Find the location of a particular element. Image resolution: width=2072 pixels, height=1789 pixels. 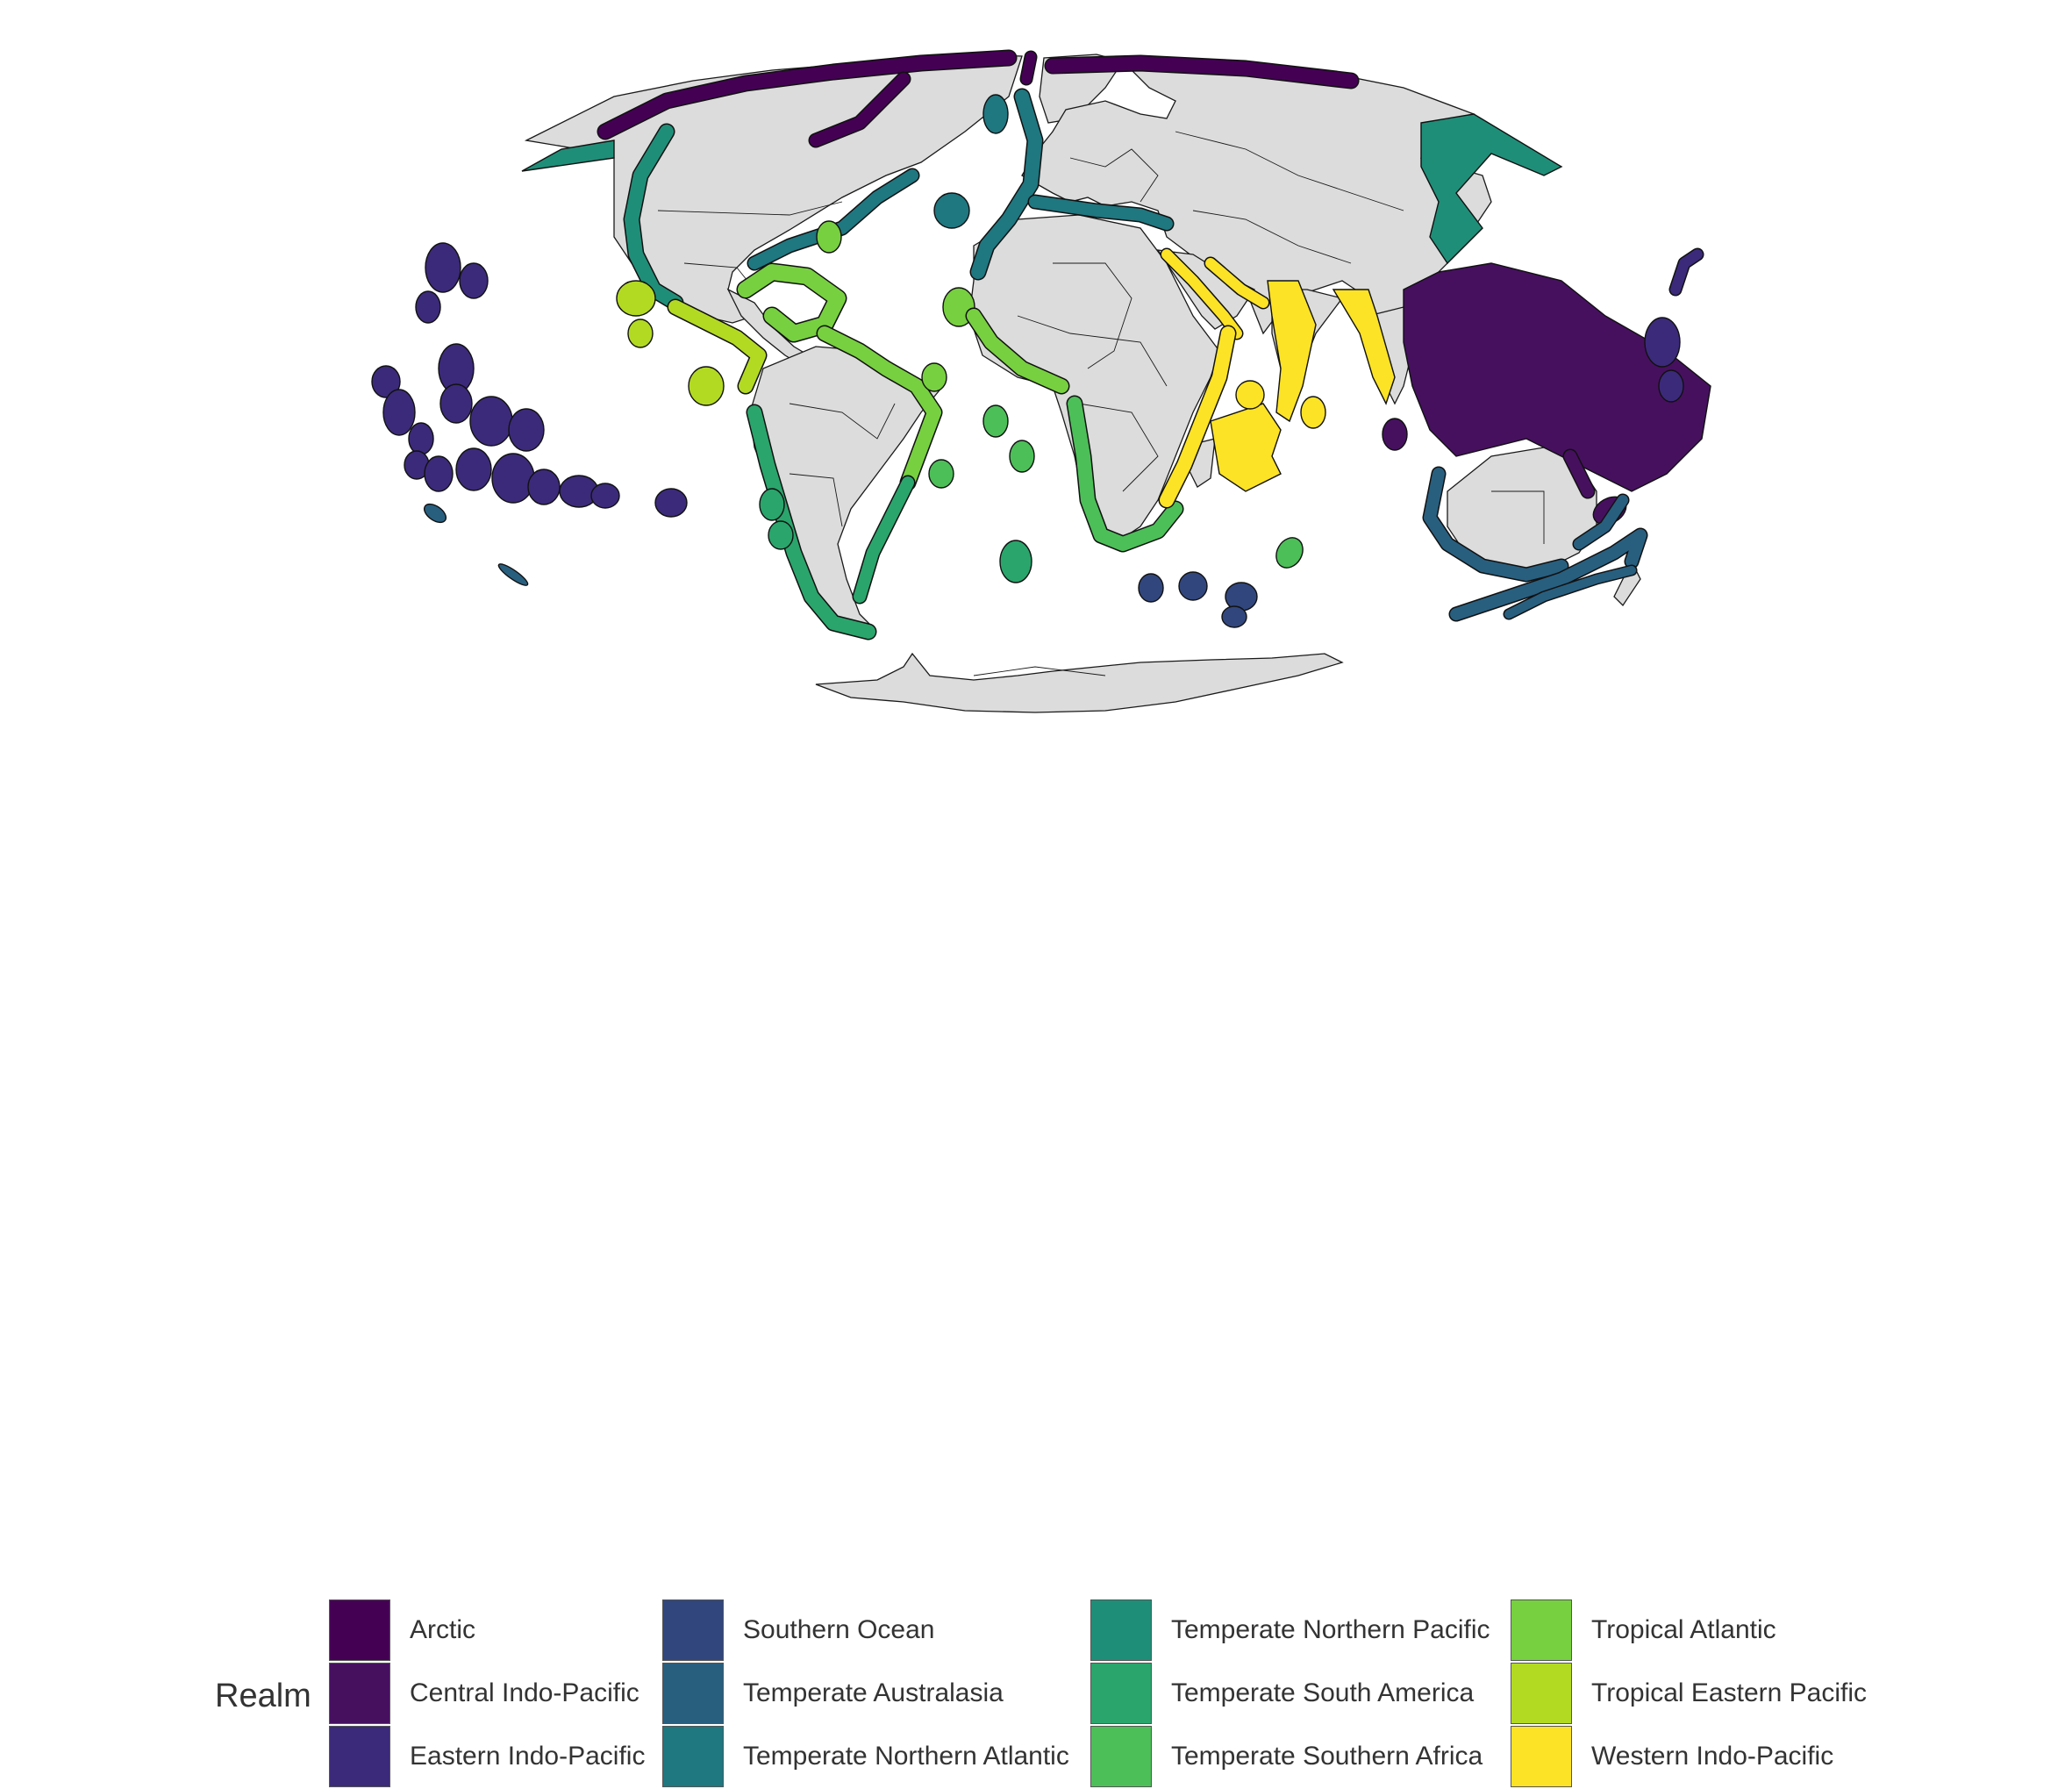

land-north-america is located at coordinates (774, 189).